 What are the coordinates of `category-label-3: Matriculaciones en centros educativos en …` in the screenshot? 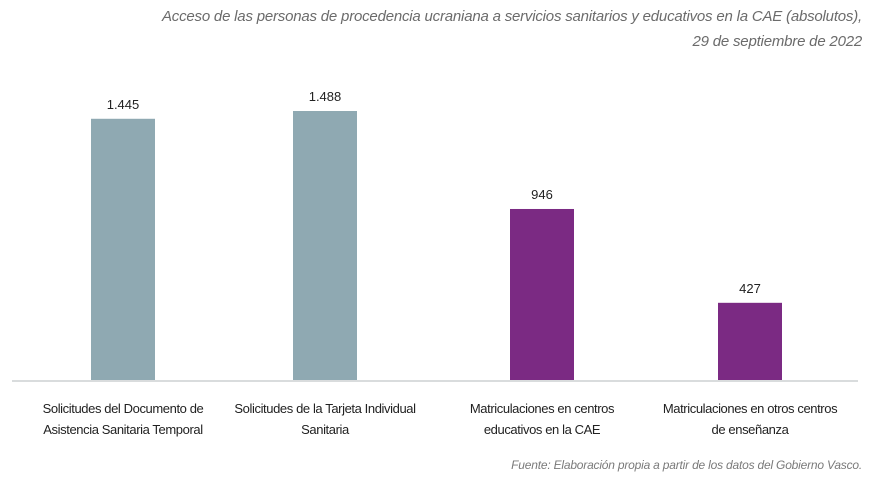 It's located at (542, 419).